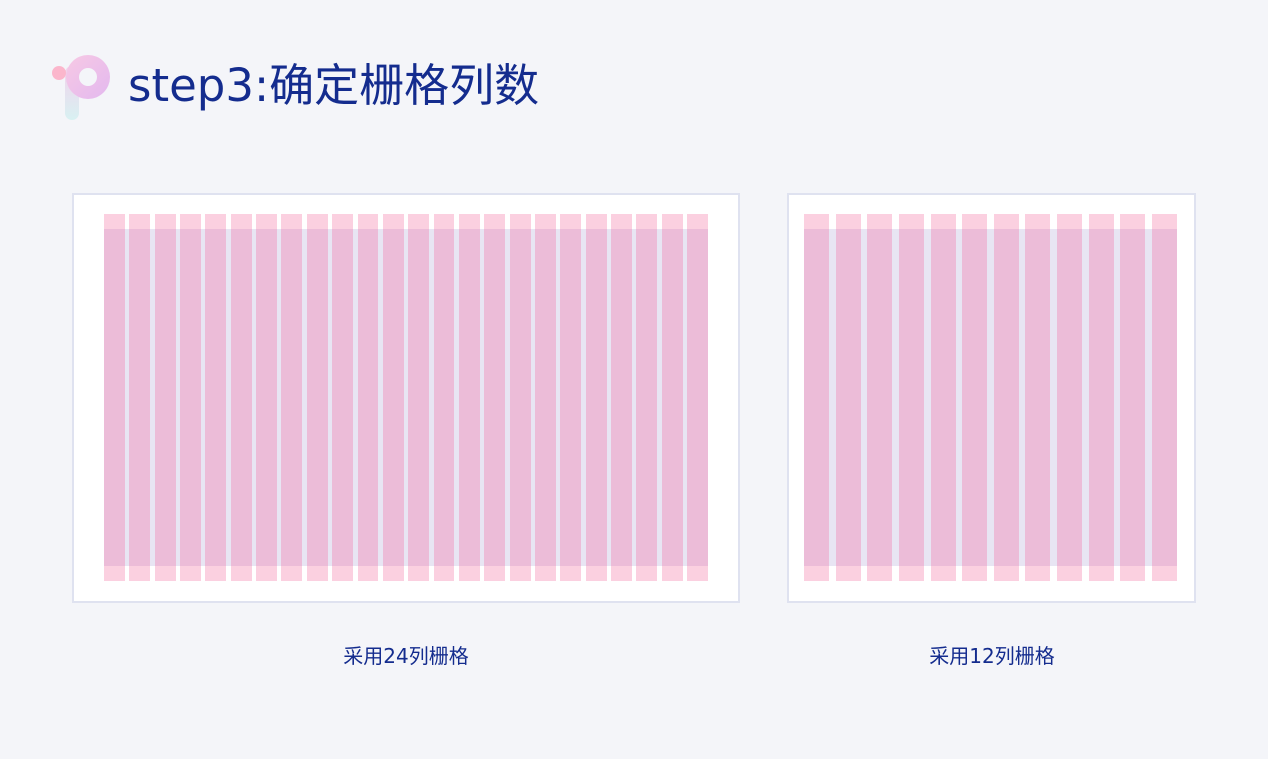 This screenshot has height=759, width=1268. What do you see at coordinates (406, 656) in the screenshot?
I see `caption-24-columns: 采用24列栅格` at bounding box center [406, 656].